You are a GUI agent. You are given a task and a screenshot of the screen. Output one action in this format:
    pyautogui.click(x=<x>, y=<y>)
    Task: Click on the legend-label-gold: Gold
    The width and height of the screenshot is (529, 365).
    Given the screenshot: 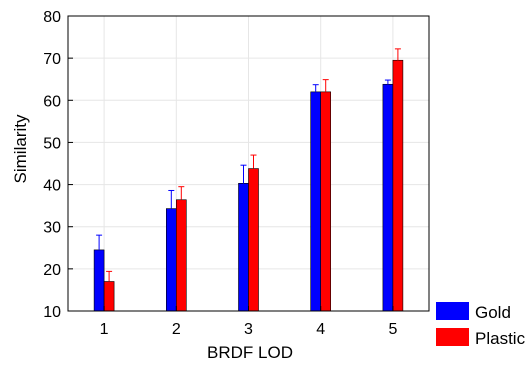 What is the action you would take?
    pyautogui.click(x=493, y=312)
    